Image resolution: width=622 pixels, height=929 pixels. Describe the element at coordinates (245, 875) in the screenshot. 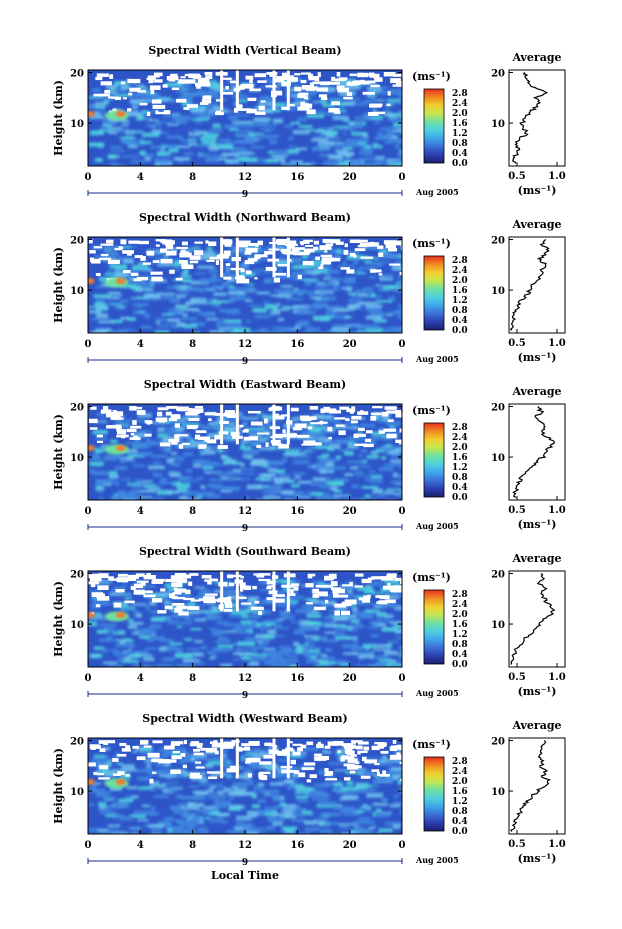

I see `bottom-xlabel: Local Time` at that location.